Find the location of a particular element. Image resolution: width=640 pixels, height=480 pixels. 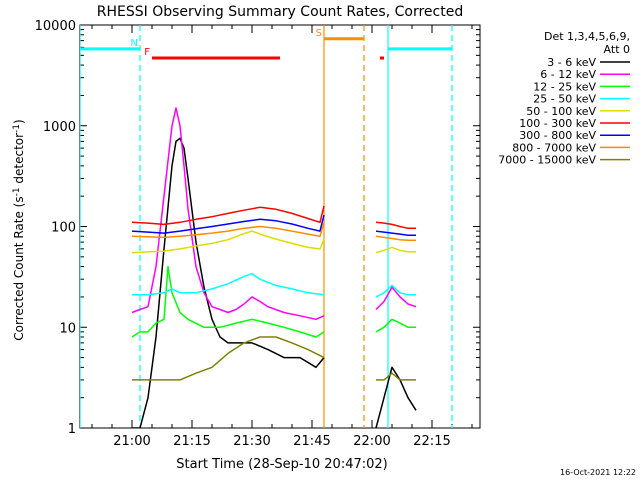

legend-label: 300 - 800 keV is located at coordinates (557, 135).